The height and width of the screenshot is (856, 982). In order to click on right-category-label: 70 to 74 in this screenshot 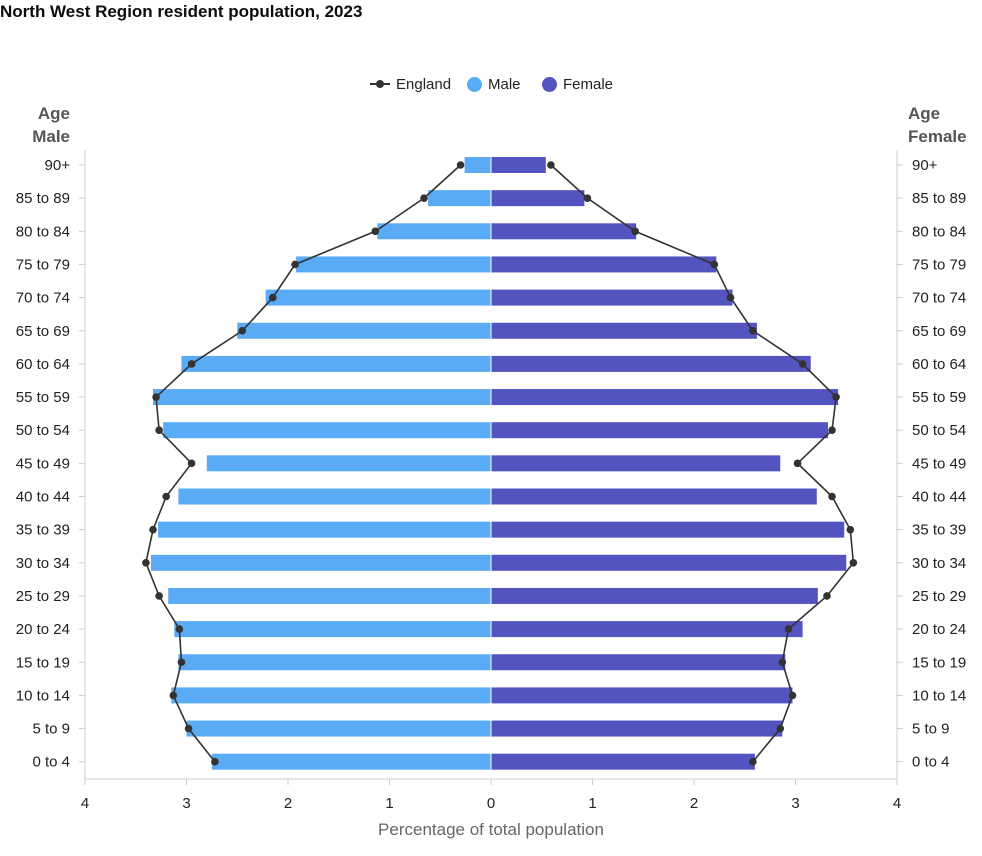, I will do `click(939, 298)`.